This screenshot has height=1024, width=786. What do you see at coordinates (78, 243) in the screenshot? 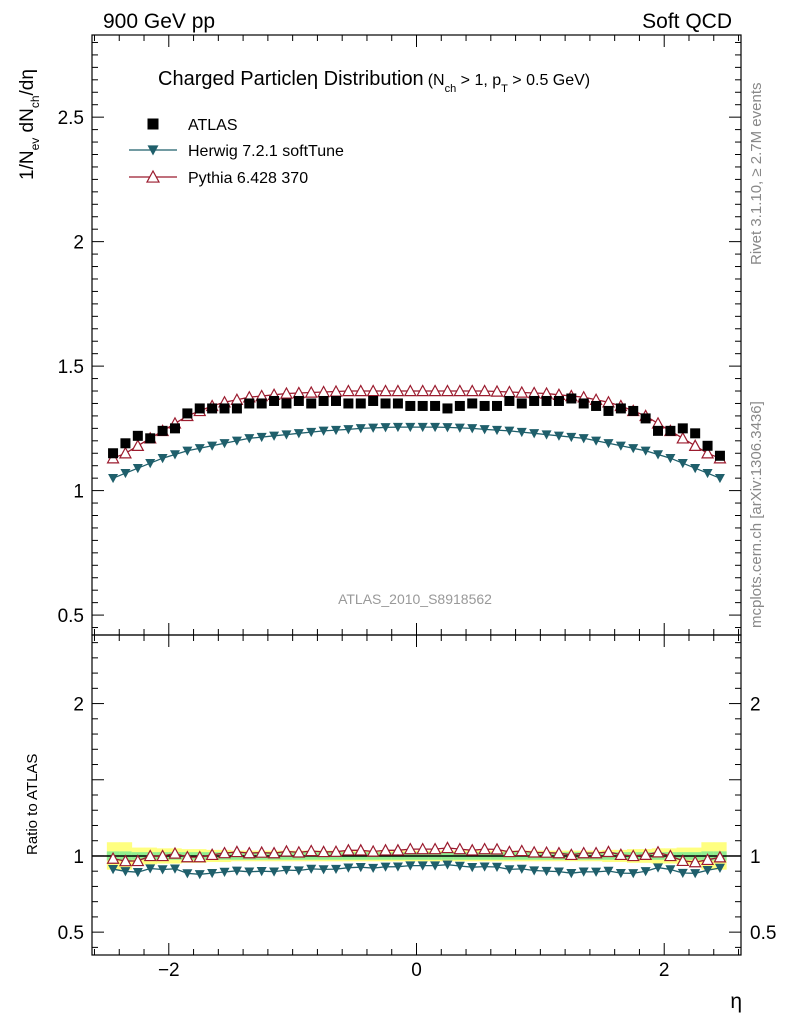
I see `main-y-tick-label: 2` at bounding box center [78, 243].